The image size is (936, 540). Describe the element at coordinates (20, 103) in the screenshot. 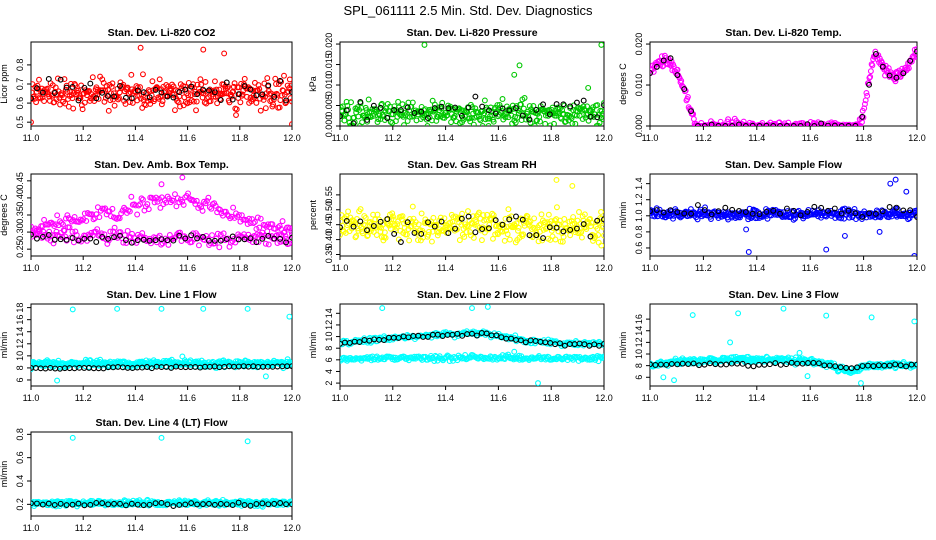

I see `y-tick-label: 0.6` at that location.